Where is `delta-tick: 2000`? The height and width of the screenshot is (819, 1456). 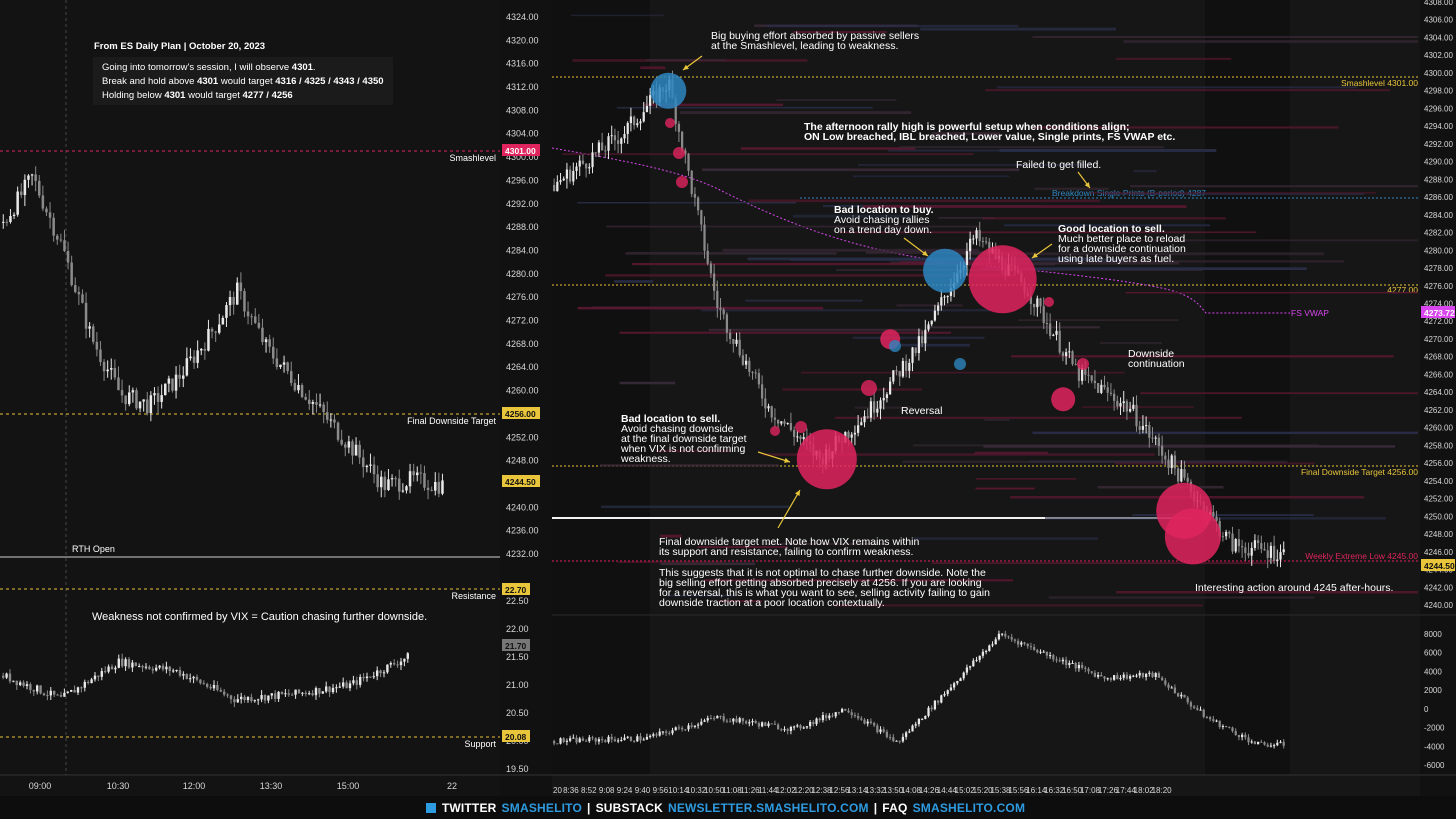 delta-tick: 2000 is located at coordinates (1433, 690).